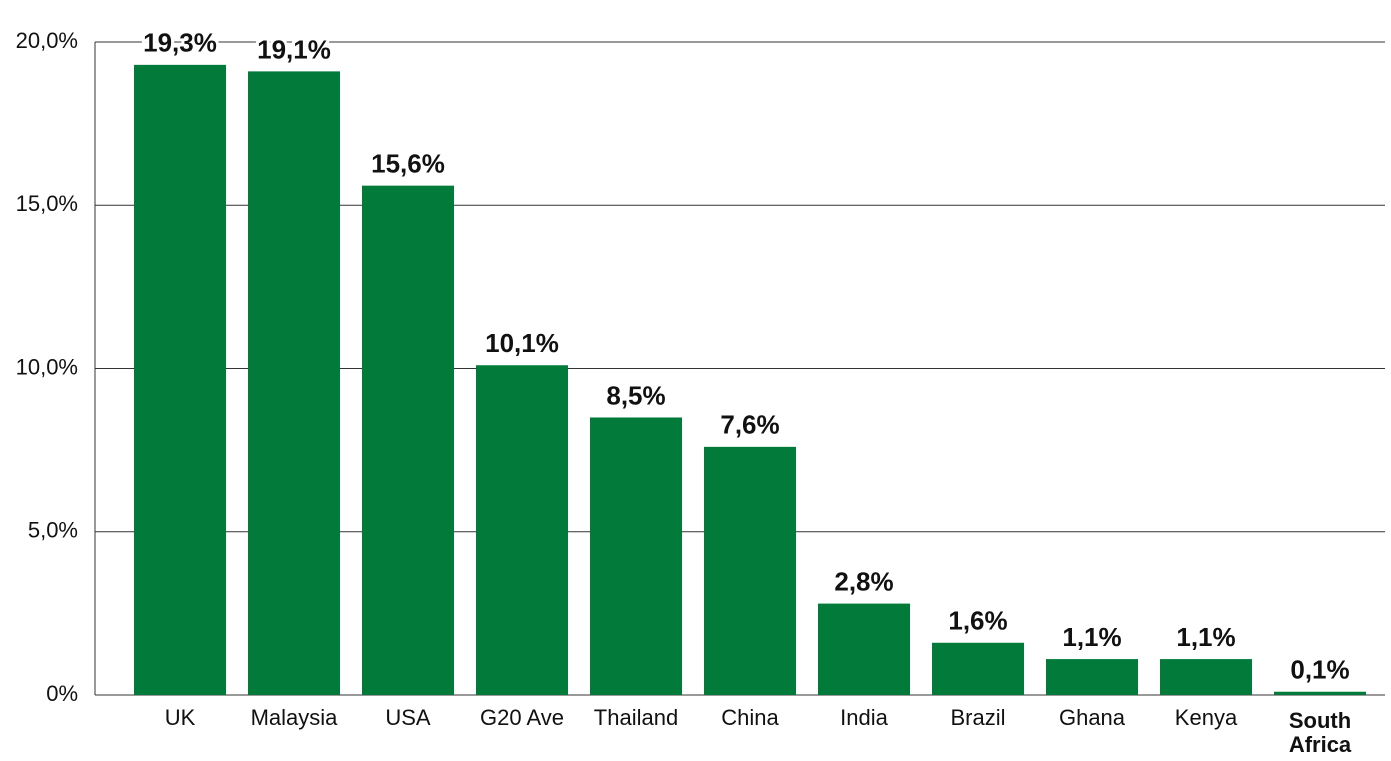  I want to click on x-tick-label: G20 Ave, so click(522, 717).